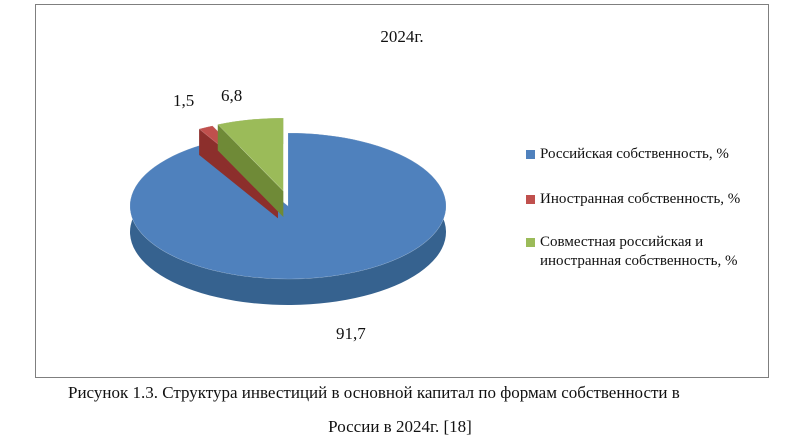  Describe the element at coordinates (530, 199) in the screenshot. I see `legend-swatch-foreign` at that location.